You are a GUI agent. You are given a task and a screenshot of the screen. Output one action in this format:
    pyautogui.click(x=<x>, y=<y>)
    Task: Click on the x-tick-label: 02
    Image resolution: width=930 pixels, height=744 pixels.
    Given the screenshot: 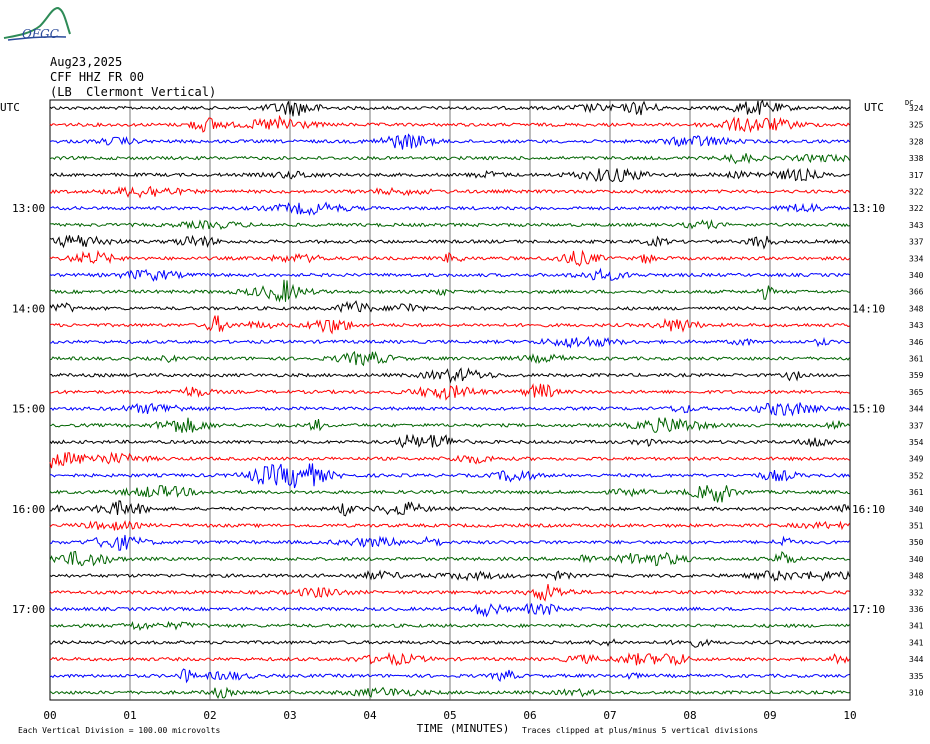 What is the action you would take?
    pyautogui.click(x=209, y=715)
    